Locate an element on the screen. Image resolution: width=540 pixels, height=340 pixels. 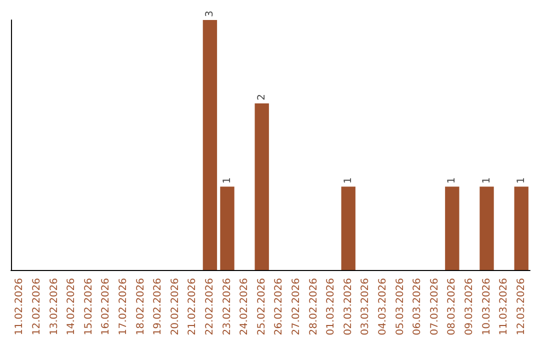
x-tick-label: 08.03.2026 is located at coordinates (452, 307).